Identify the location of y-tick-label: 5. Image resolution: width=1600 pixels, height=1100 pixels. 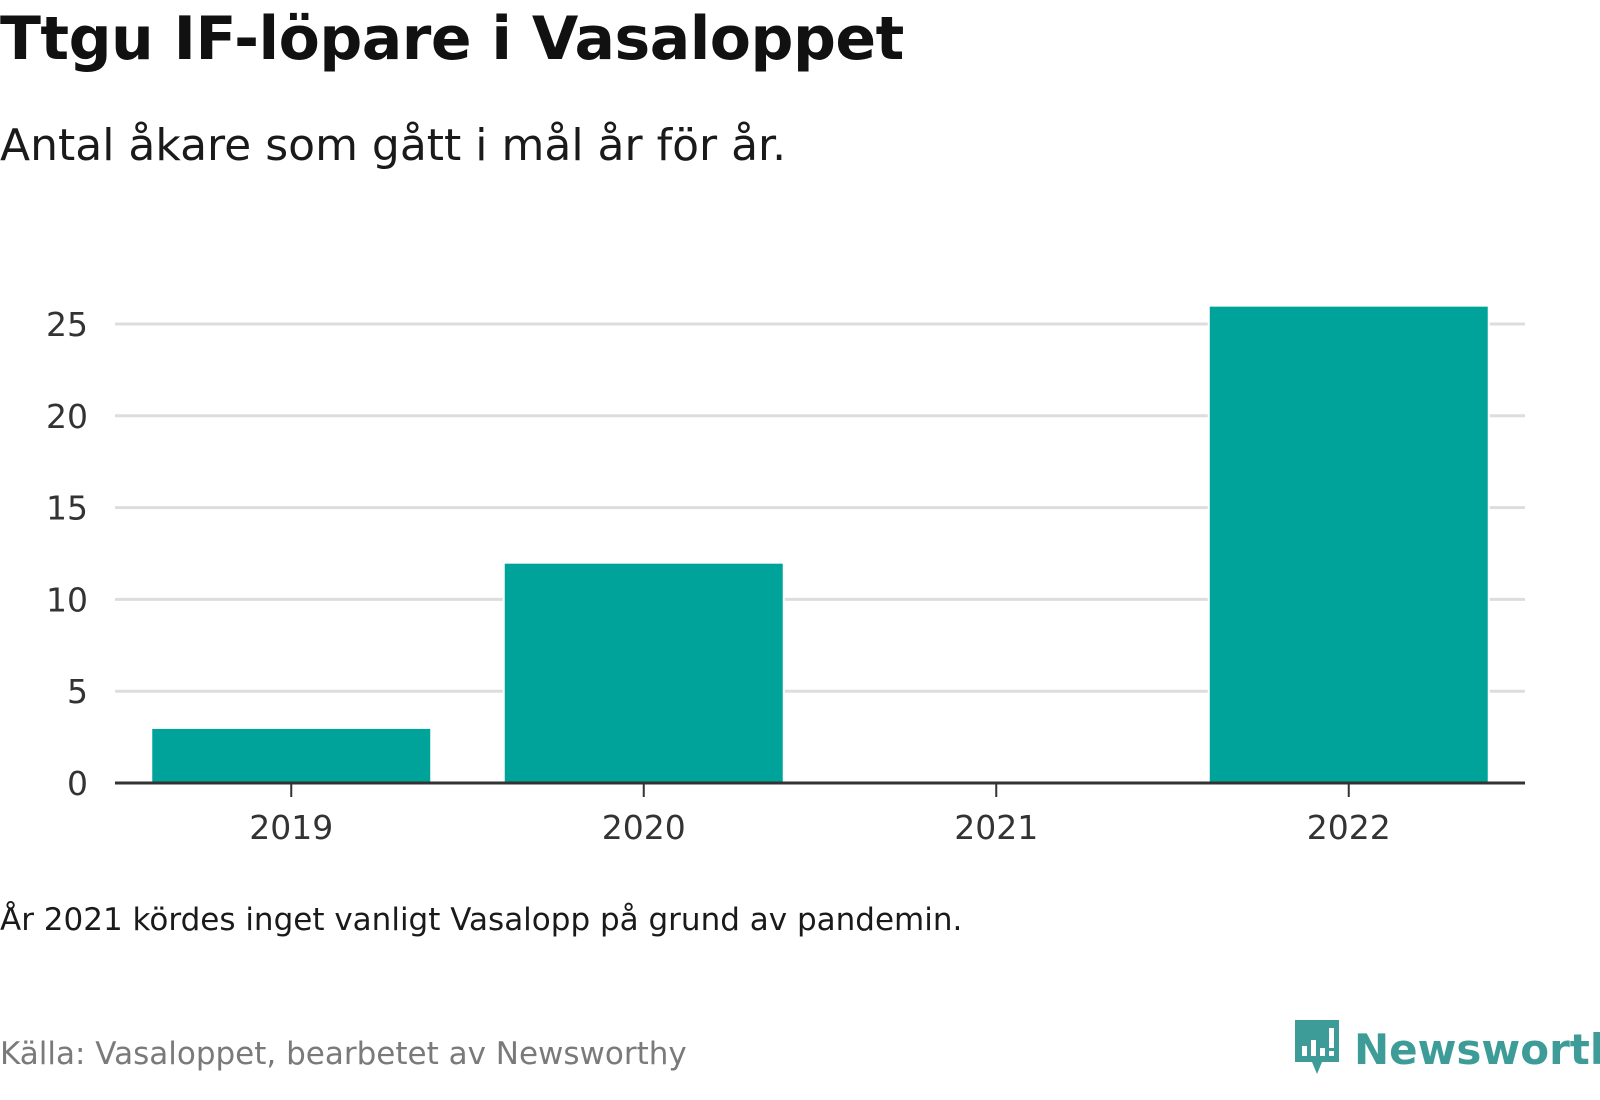
(77, 691).